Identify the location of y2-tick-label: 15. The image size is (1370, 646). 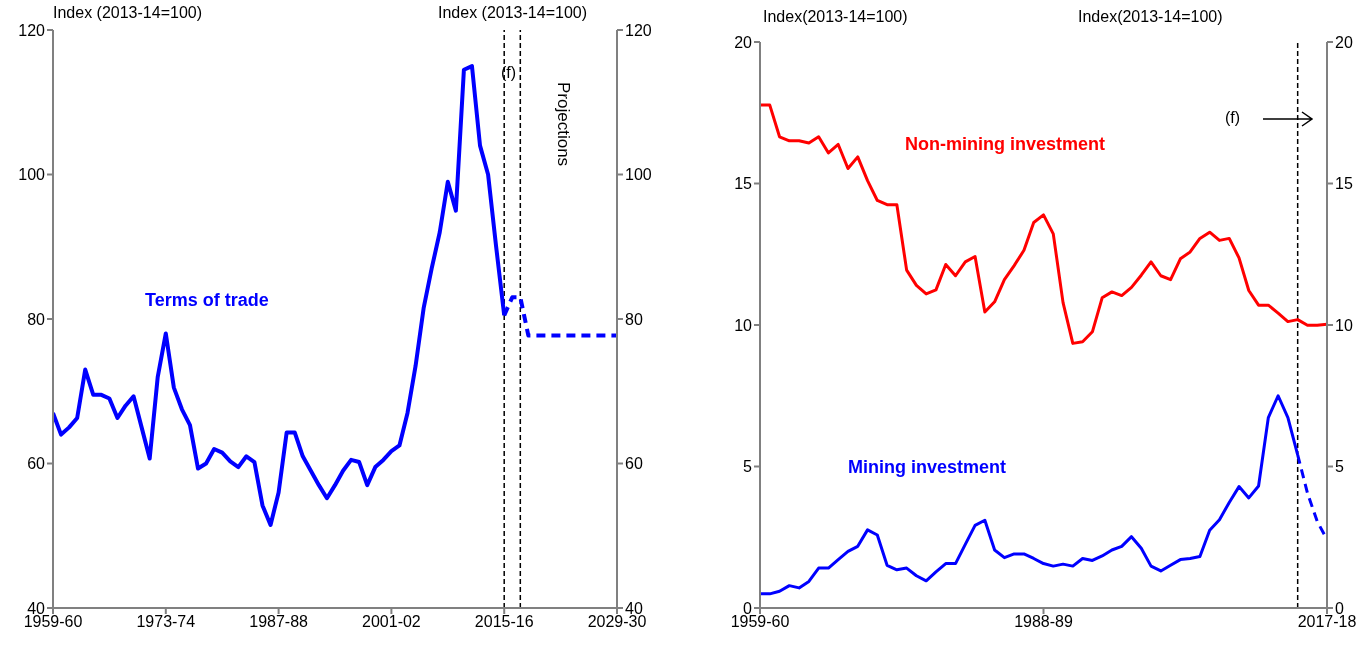
(1344, 184).